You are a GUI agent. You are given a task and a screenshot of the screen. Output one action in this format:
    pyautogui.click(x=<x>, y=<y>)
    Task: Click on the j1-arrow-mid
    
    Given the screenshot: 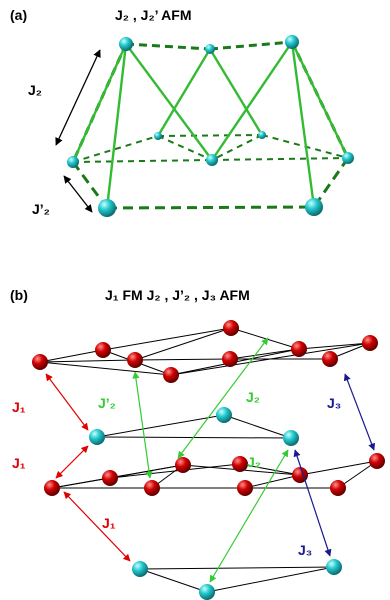 What is the action you would take?
    pyautogui.click(x=72, y=462)
    